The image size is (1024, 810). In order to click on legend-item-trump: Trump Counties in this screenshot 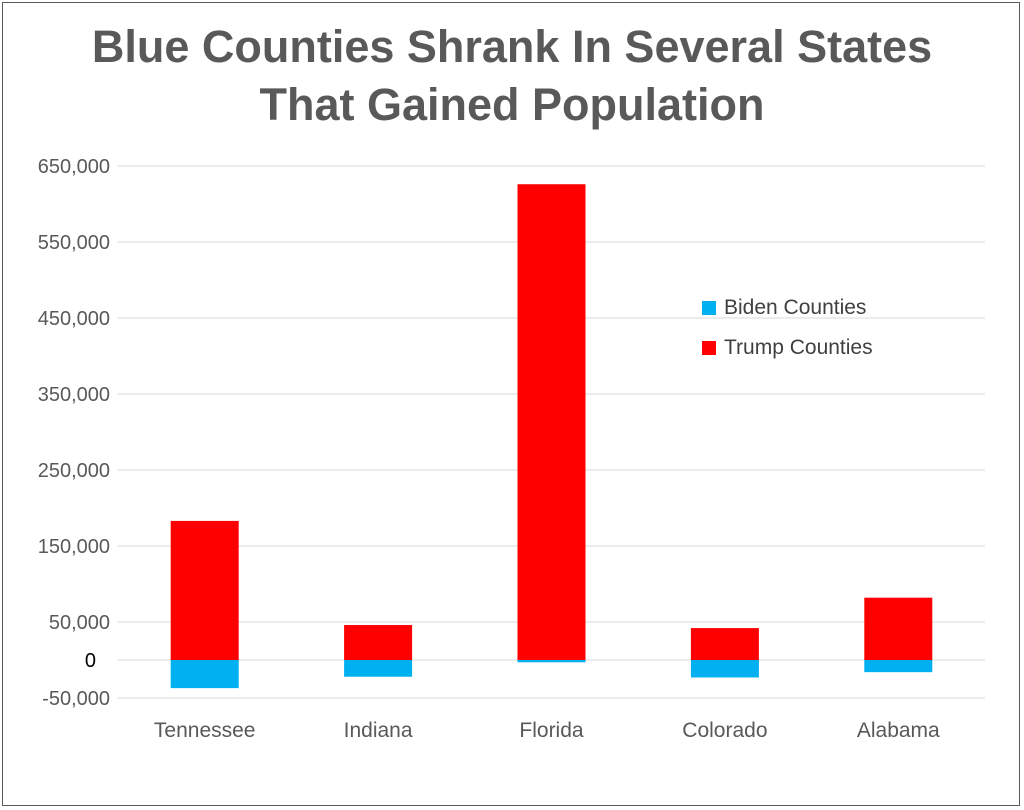, I will do `click(787, 348)`.